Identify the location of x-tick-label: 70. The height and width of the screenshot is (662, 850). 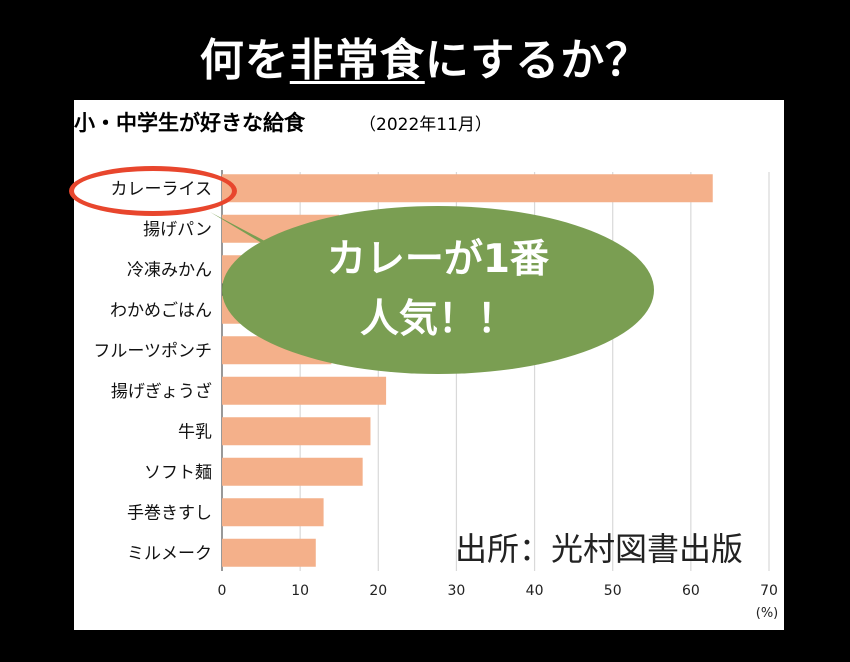
(769, 591).